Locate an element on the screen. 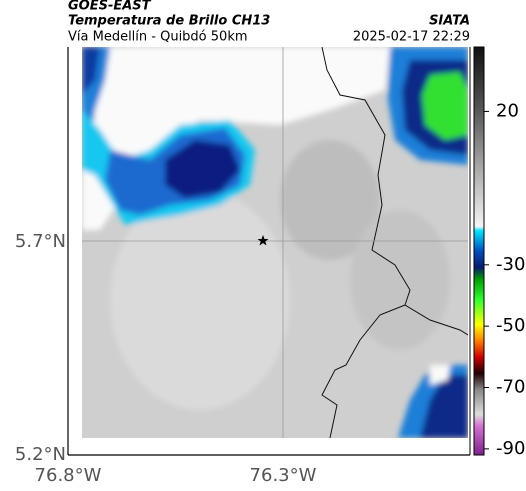  colorbar-tick-label: -50 is located at coordinates (510, 325).